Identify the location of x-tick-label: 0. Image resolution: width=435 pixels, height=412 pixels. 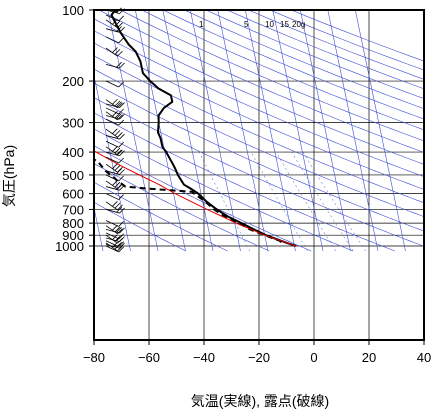
(313, 357).